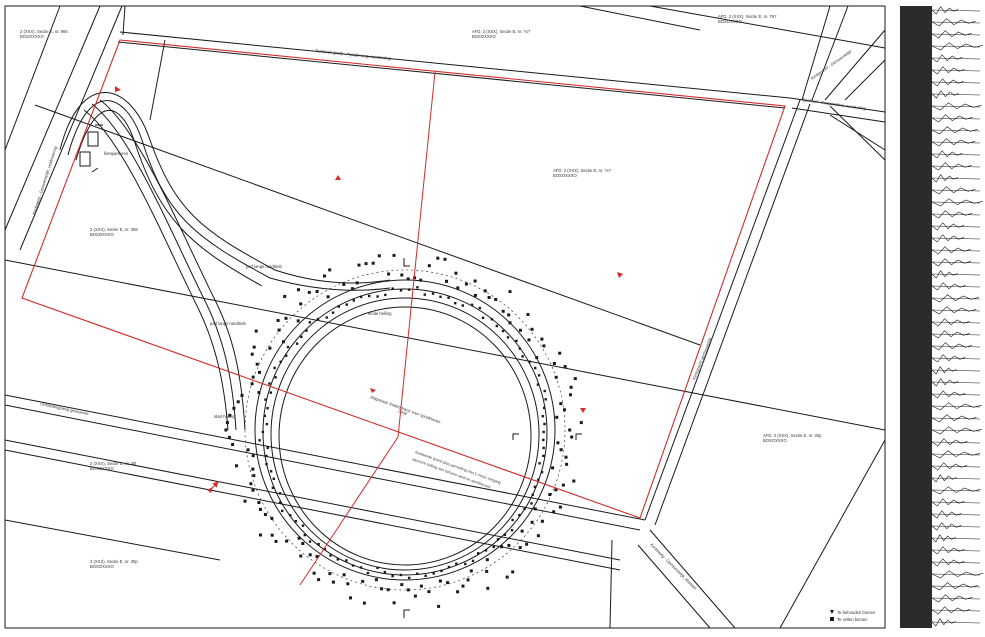  What do you see at coordinates (775, 440) in the screenshot?
I see `parcel-code-p6: BOSOXXXO` at bounding box center [775, 440].